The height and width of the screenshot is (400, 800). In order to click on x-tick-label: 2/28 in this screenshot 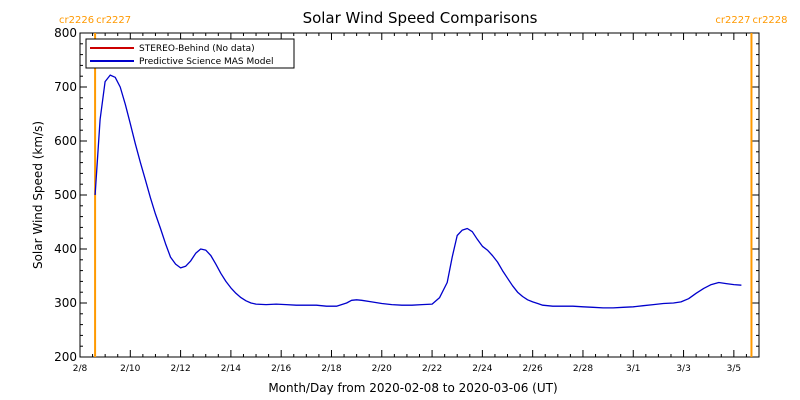, I will do `click(583, 369)`.